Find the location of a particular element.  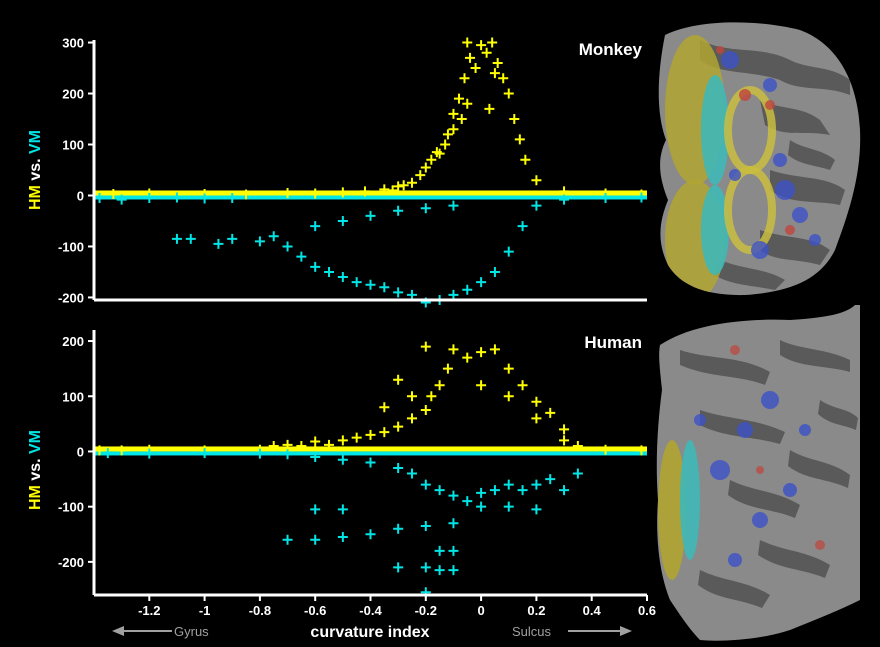

y-tick-label: -100 is located at coordinates (71, 246).